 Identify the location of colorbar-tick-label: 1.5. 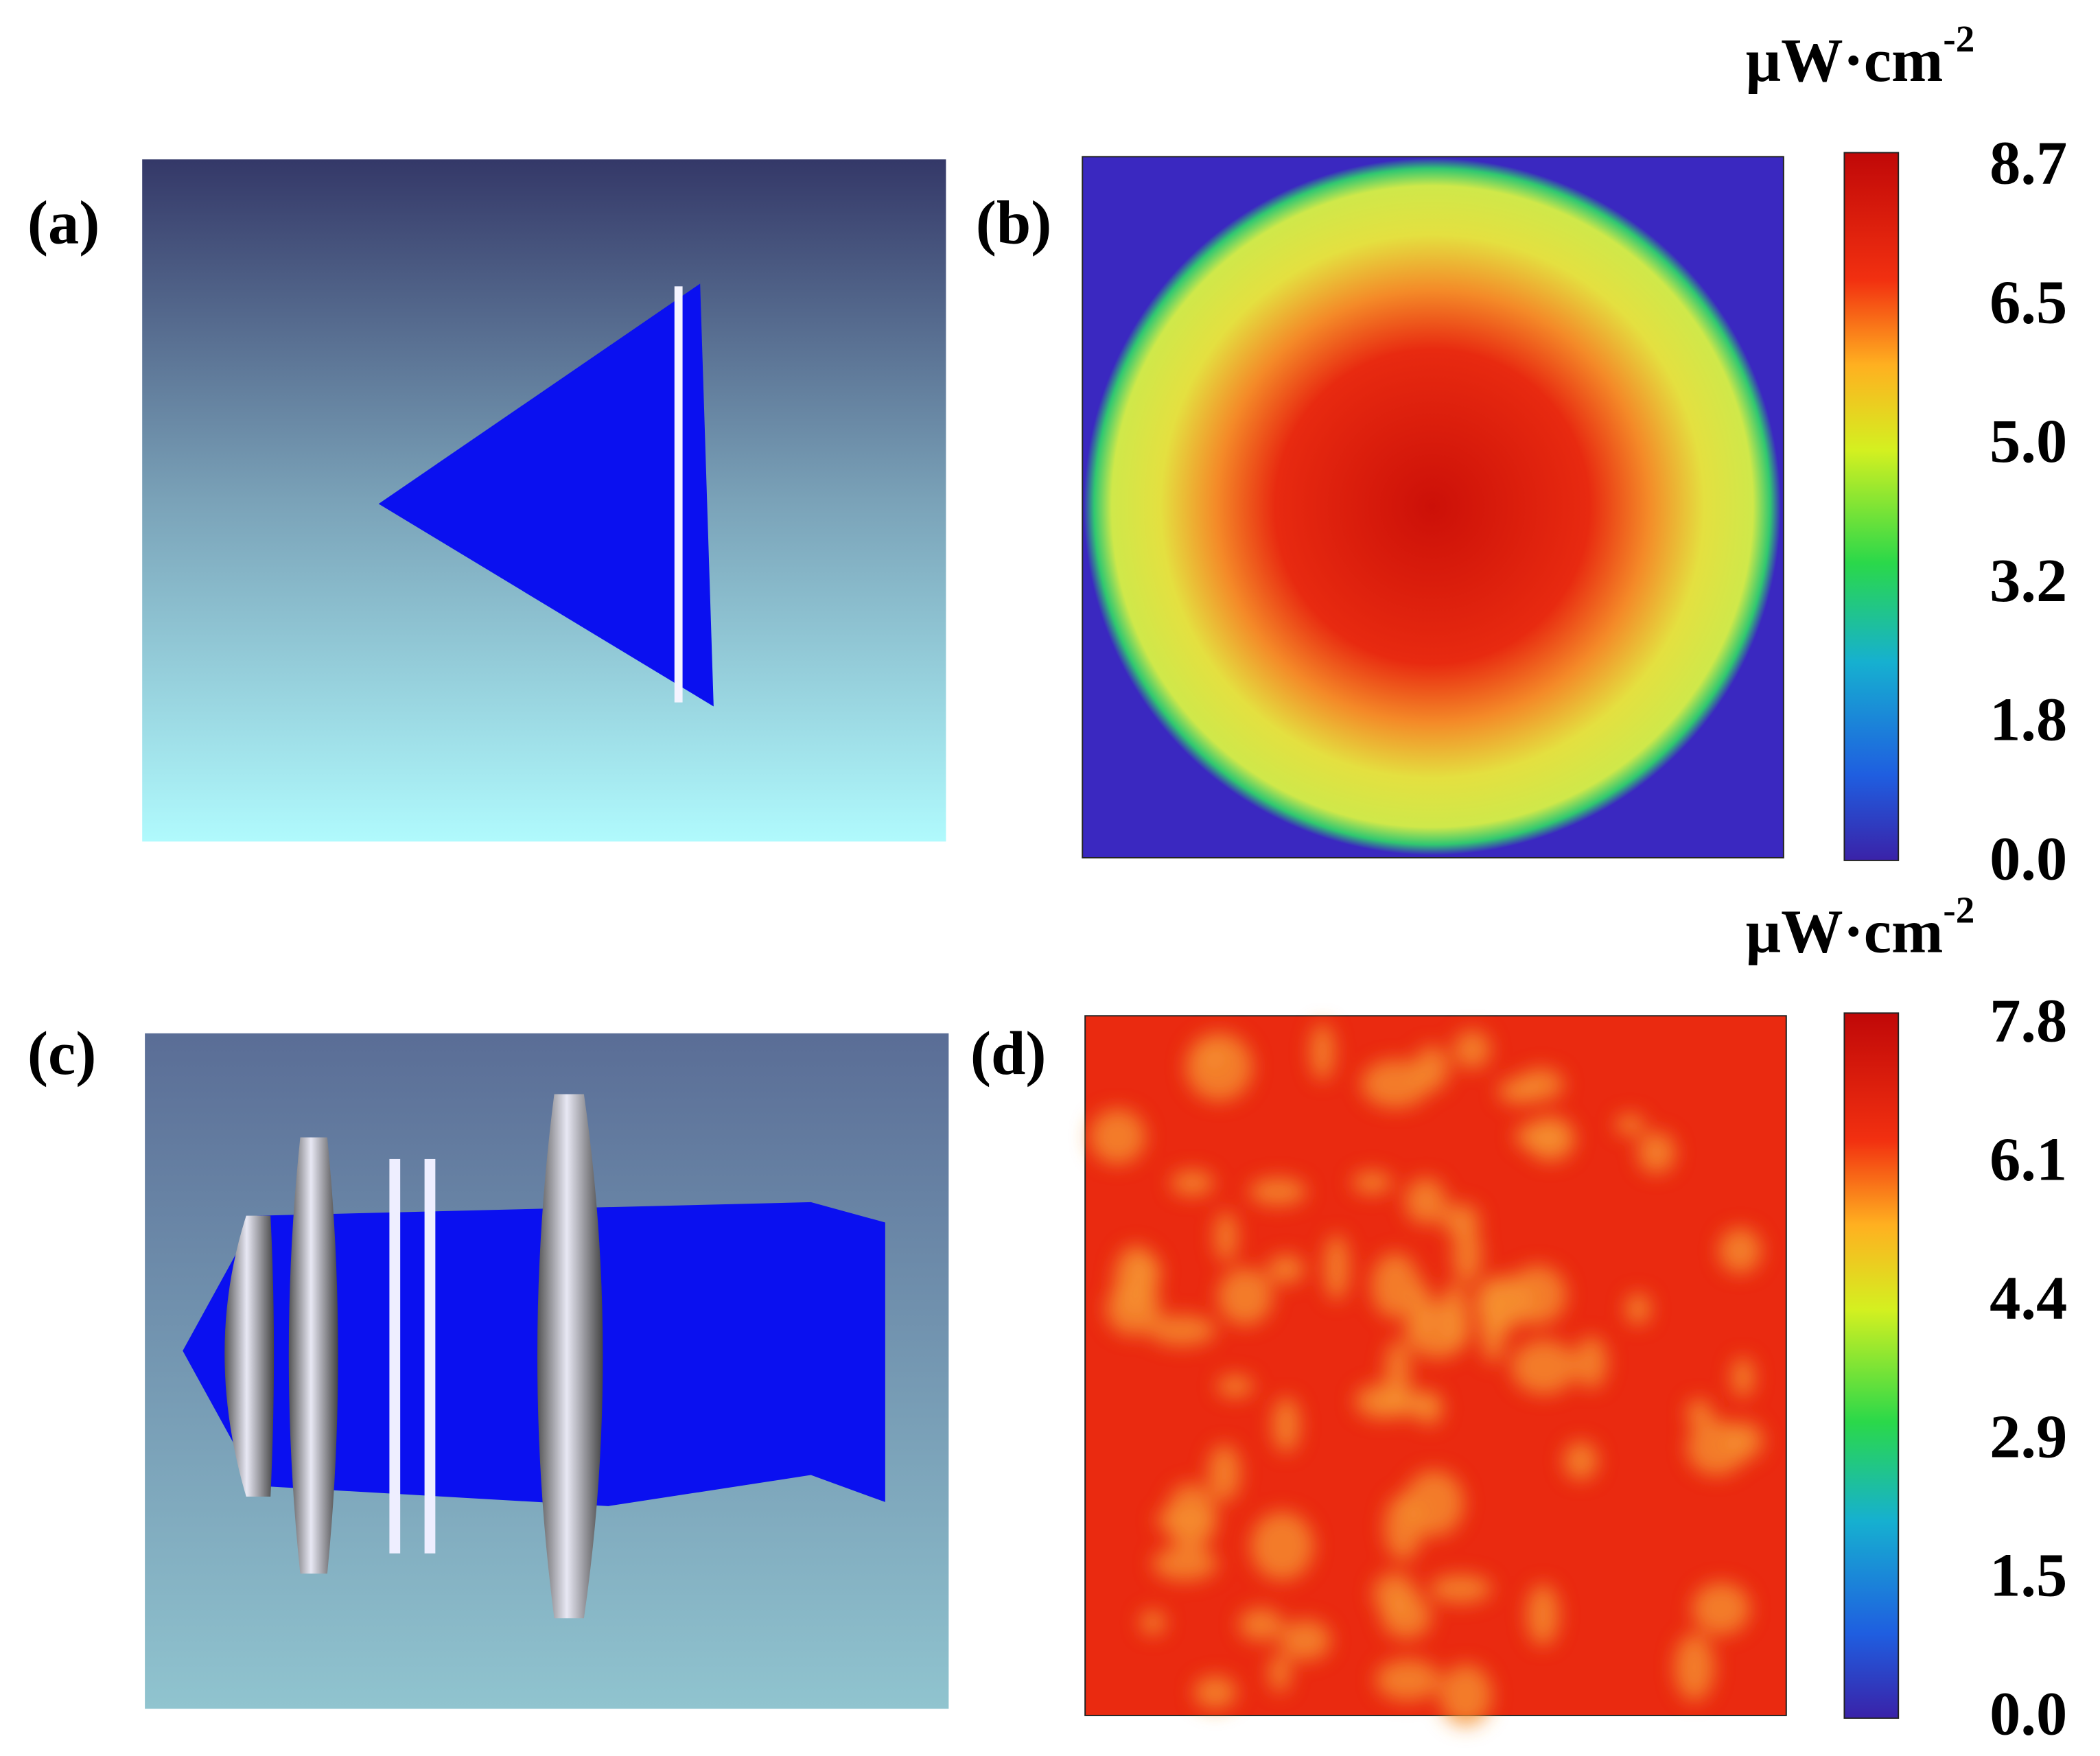
(2028, 1575).